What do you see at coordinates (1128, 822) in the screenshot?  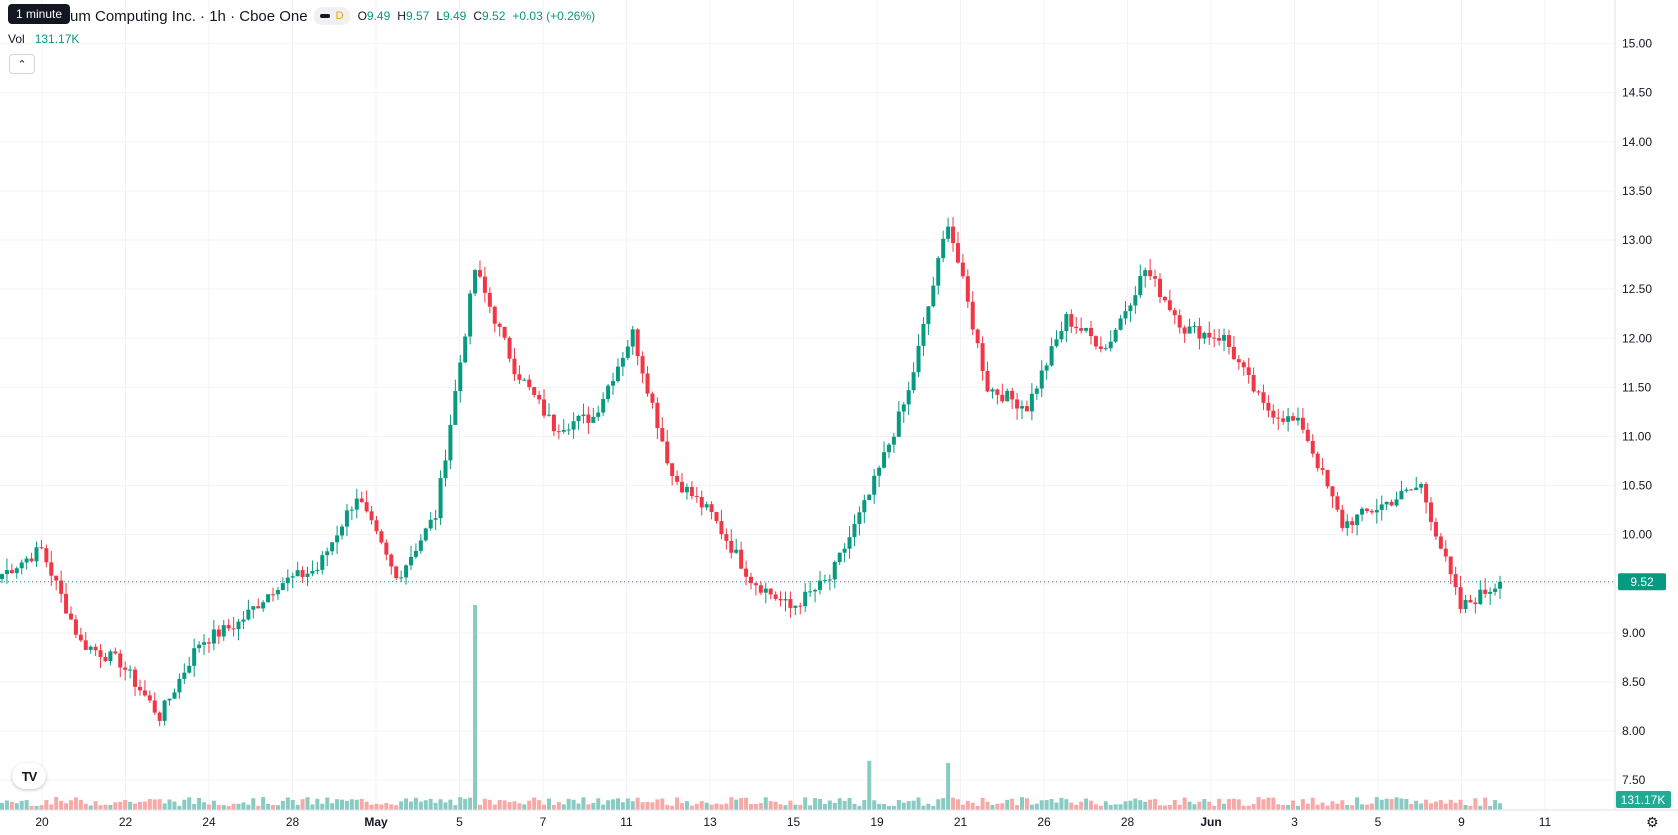 I see `time-tick-label: 28` at bounding box center [1128, 822].